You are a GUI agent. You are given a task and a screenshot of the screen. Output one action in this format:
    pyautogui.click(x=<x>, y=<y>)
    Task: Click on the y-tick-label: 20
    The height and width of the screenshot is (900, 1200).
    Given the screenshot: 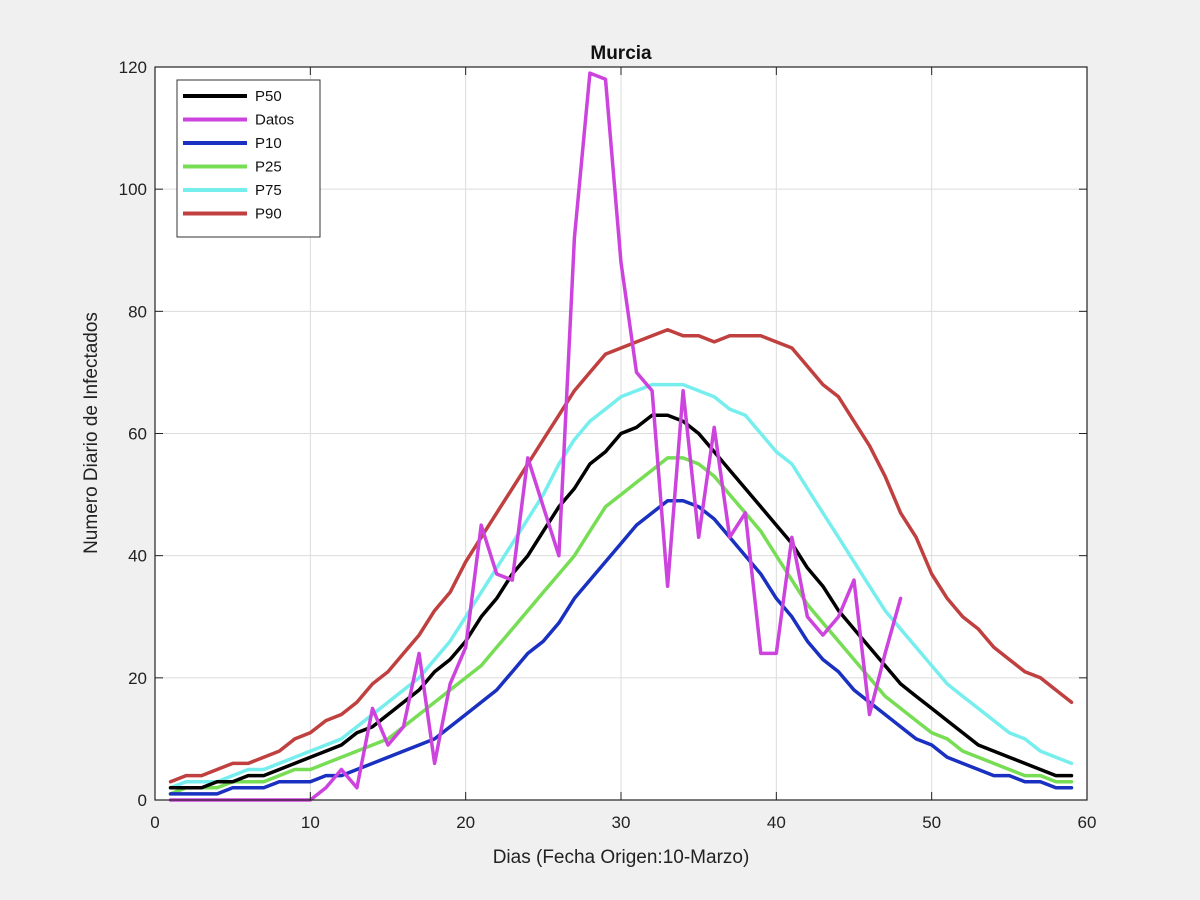 What is the action you would take?
    pyautogui.click(x=137, y=678)
    